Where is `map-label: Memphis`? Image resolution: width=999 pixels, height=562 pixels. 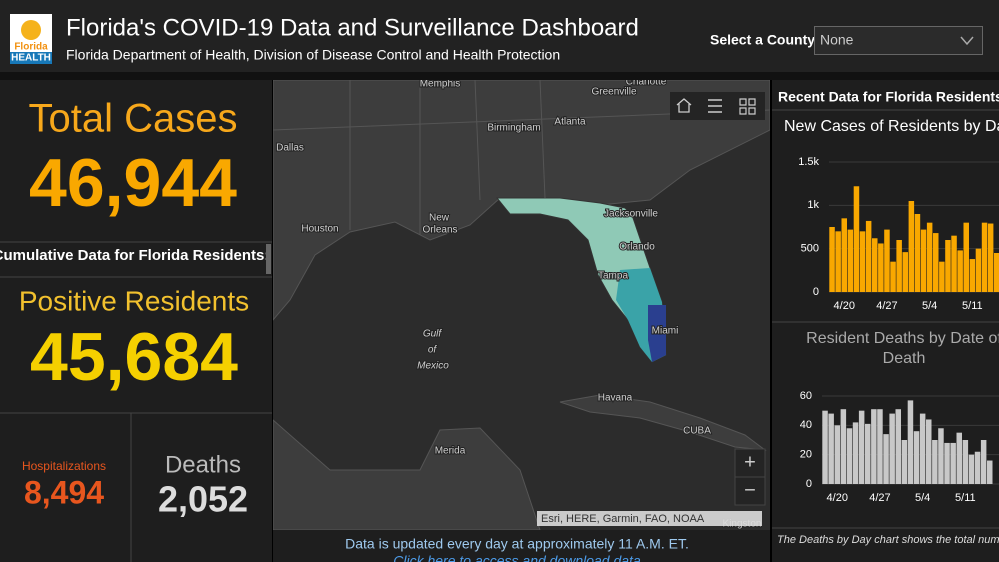
map-label: Memphis is located at coordinates (440, 84).